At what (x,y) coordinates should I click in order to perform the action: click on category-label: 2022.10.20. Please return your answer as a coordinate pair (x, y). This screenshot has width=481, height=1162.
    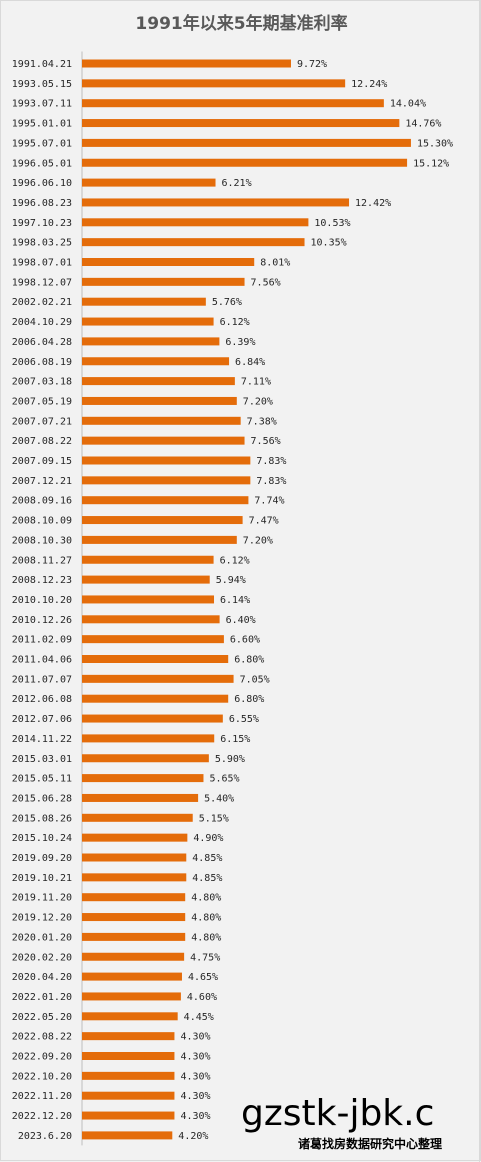
    Looking at the image, I should click on (42, 1076).